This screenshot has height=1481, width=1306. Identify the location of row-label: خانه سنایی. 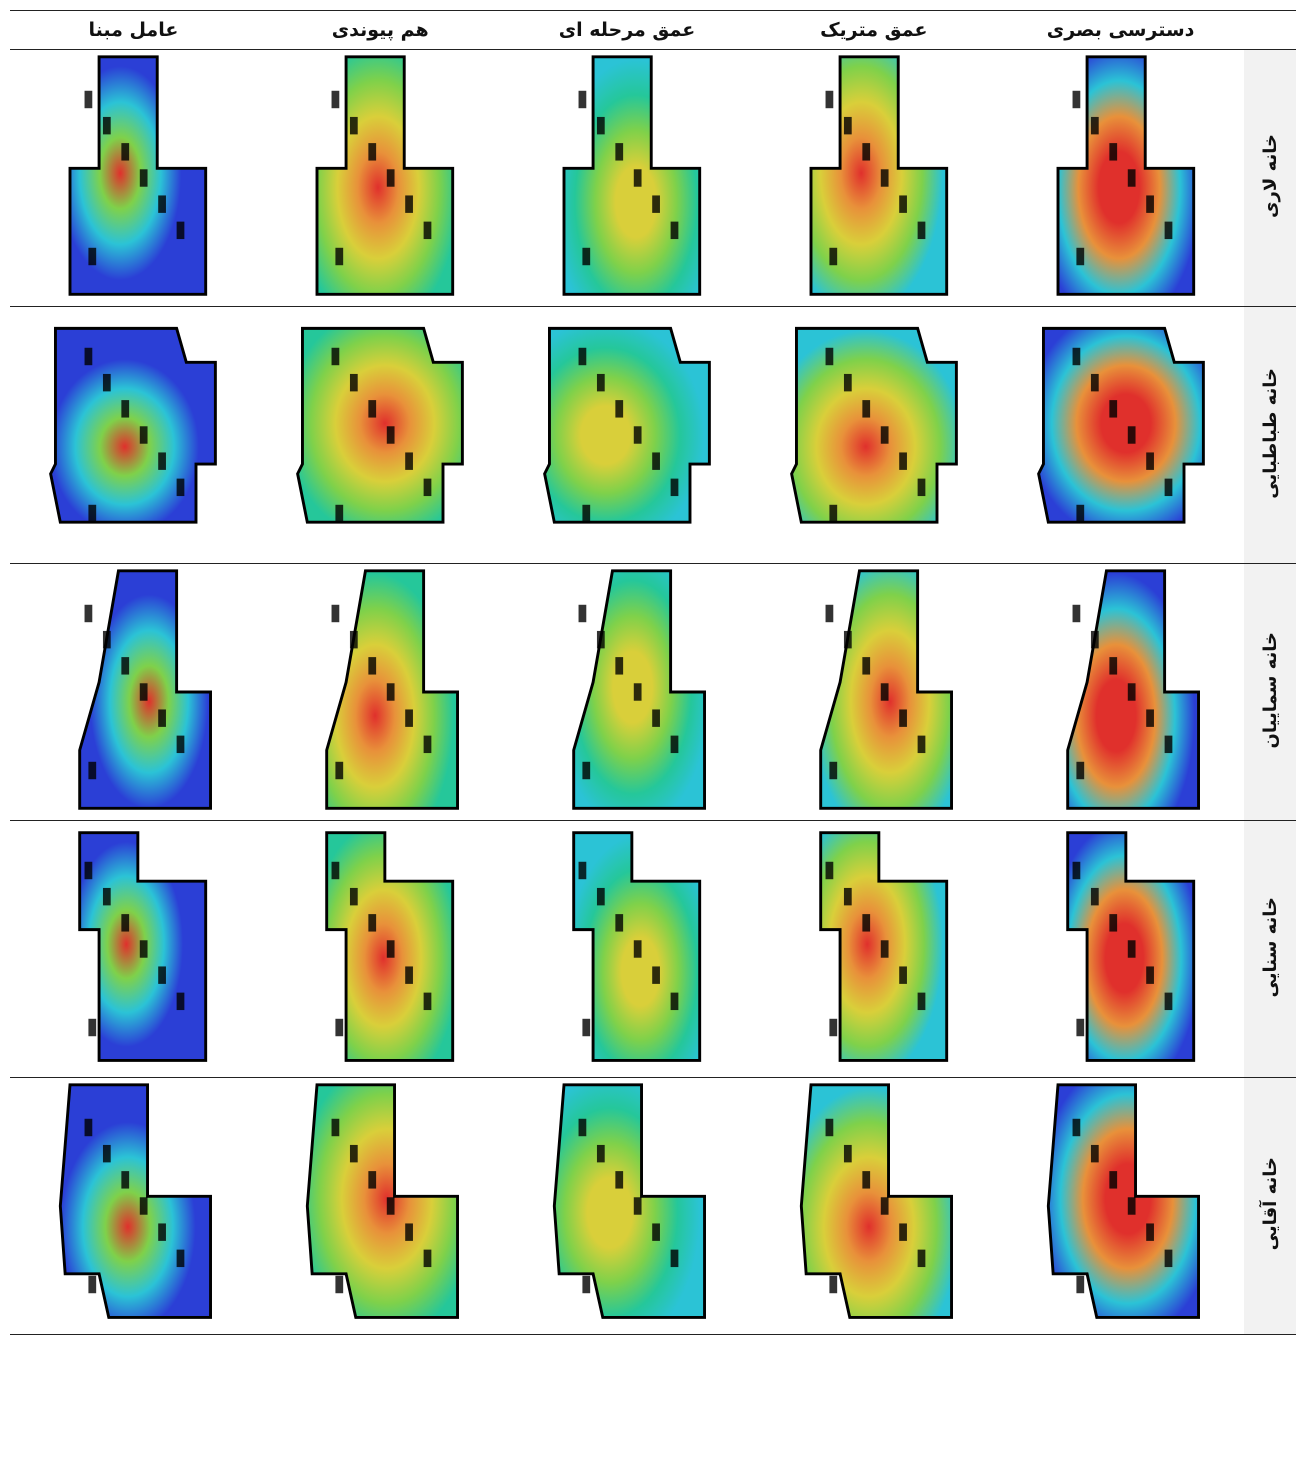
(1270, 947).